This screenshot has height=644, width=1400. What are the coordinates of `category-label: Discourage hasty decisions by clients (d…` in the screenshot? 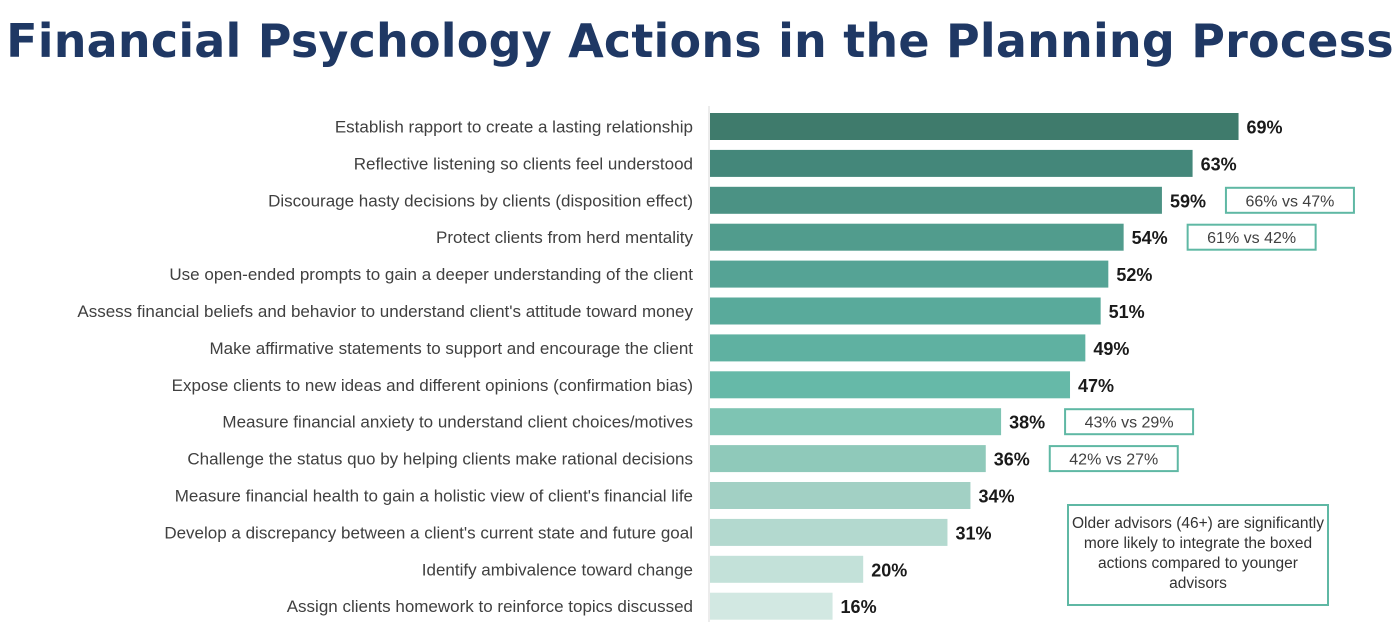 It's located at (480, 200).